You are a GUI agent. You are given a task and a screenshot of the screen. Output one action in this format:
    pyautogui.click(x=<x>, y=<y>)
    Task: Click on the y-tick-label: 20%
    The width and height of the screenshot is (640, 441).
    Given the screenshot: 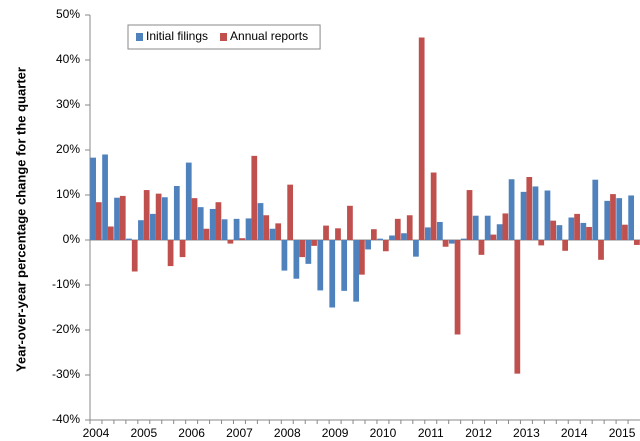 What is the action you would take?
    pyautogui.click(x=68, y=149)
    